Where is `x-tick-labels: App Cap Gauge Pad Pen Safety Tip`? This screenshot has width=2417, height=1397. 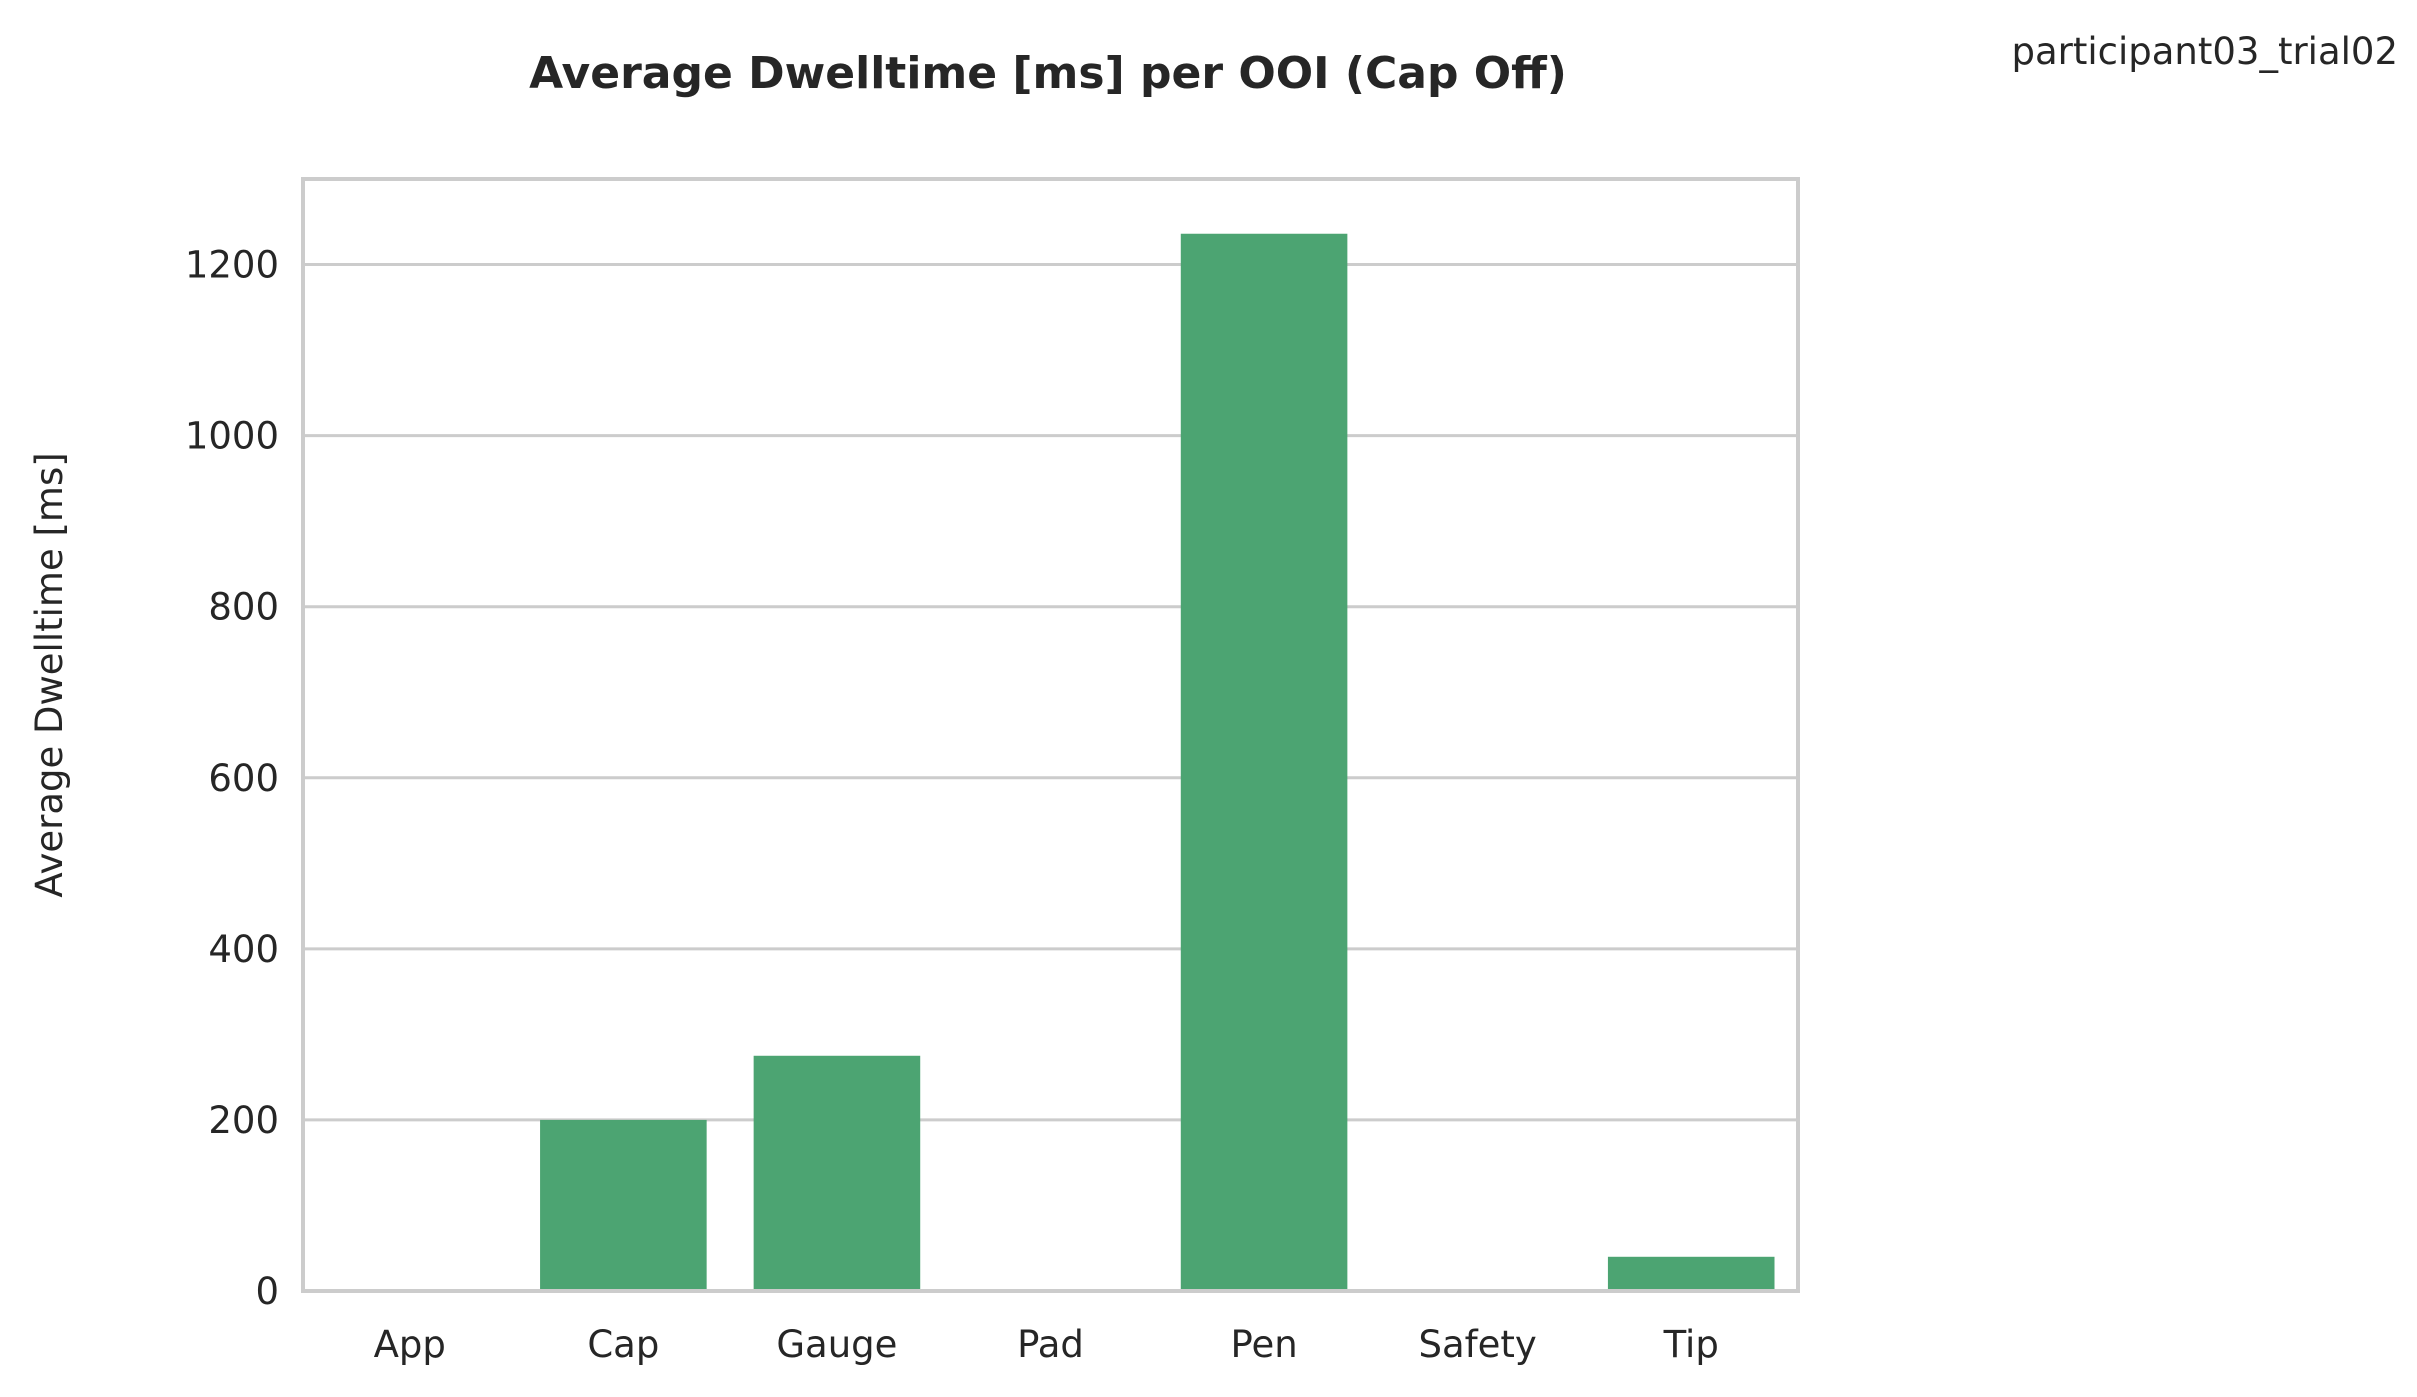
x-tick-labels: App Cap Gauge Pad Pen Safety Tip is located at coordinates (1046, 1344).